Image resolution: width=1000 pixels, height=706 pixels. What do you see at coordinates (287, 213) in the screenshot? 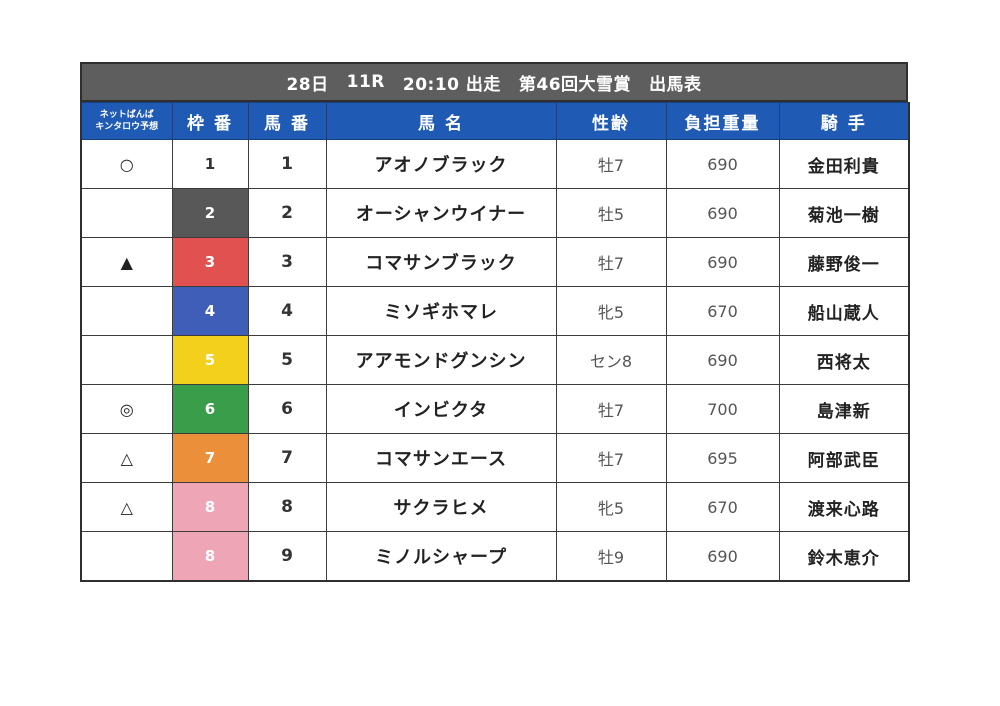
I see `horse-number: 2` at bounding box center [287, 213].